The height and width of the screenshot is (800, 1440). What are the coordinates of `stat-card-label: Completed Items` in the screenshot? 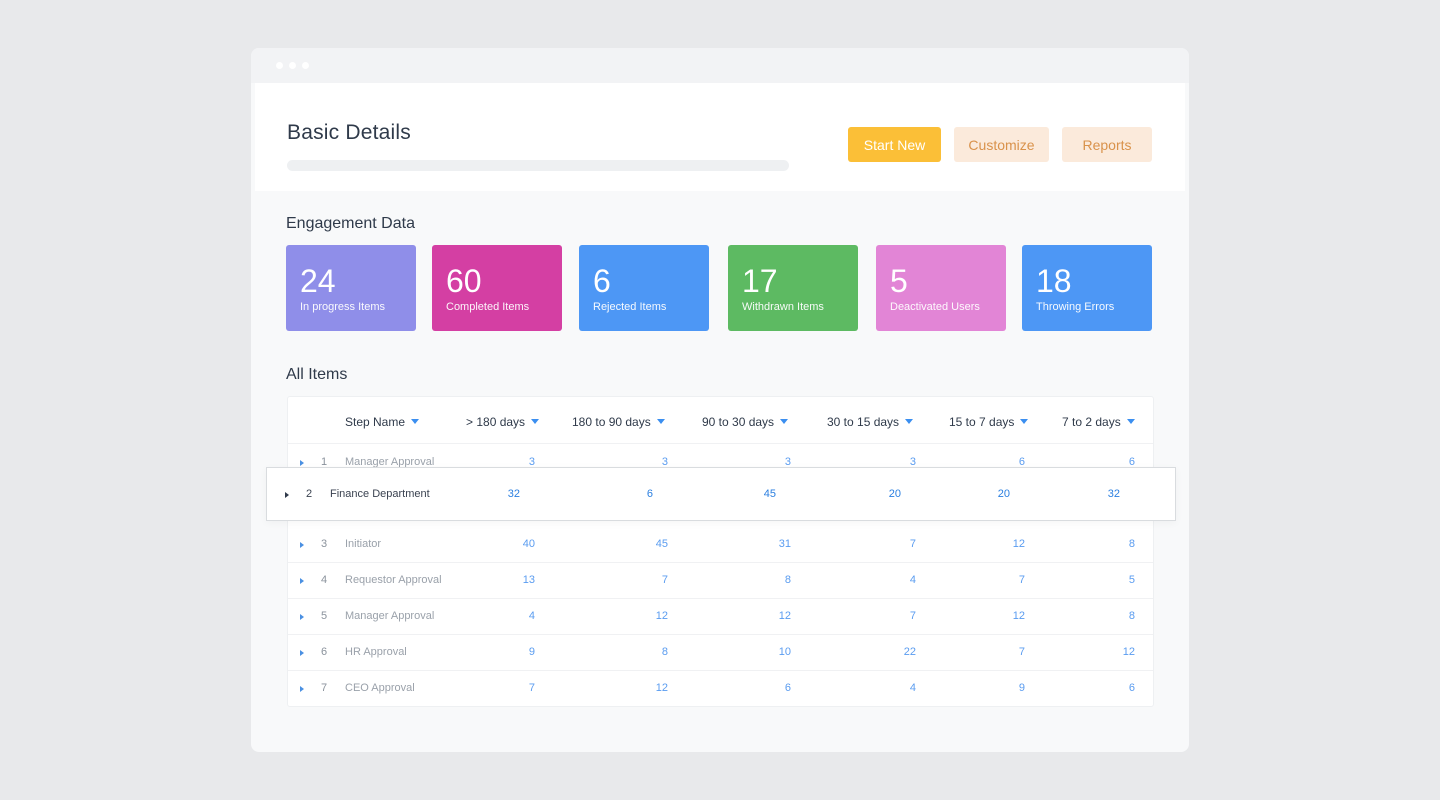 It's located at (488, 307).